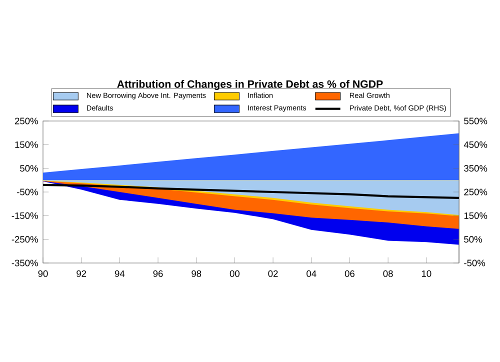 The width and height of the screenshot is (500, 362). I want to click on y2-tick-label: 50%, so click(473, 239).